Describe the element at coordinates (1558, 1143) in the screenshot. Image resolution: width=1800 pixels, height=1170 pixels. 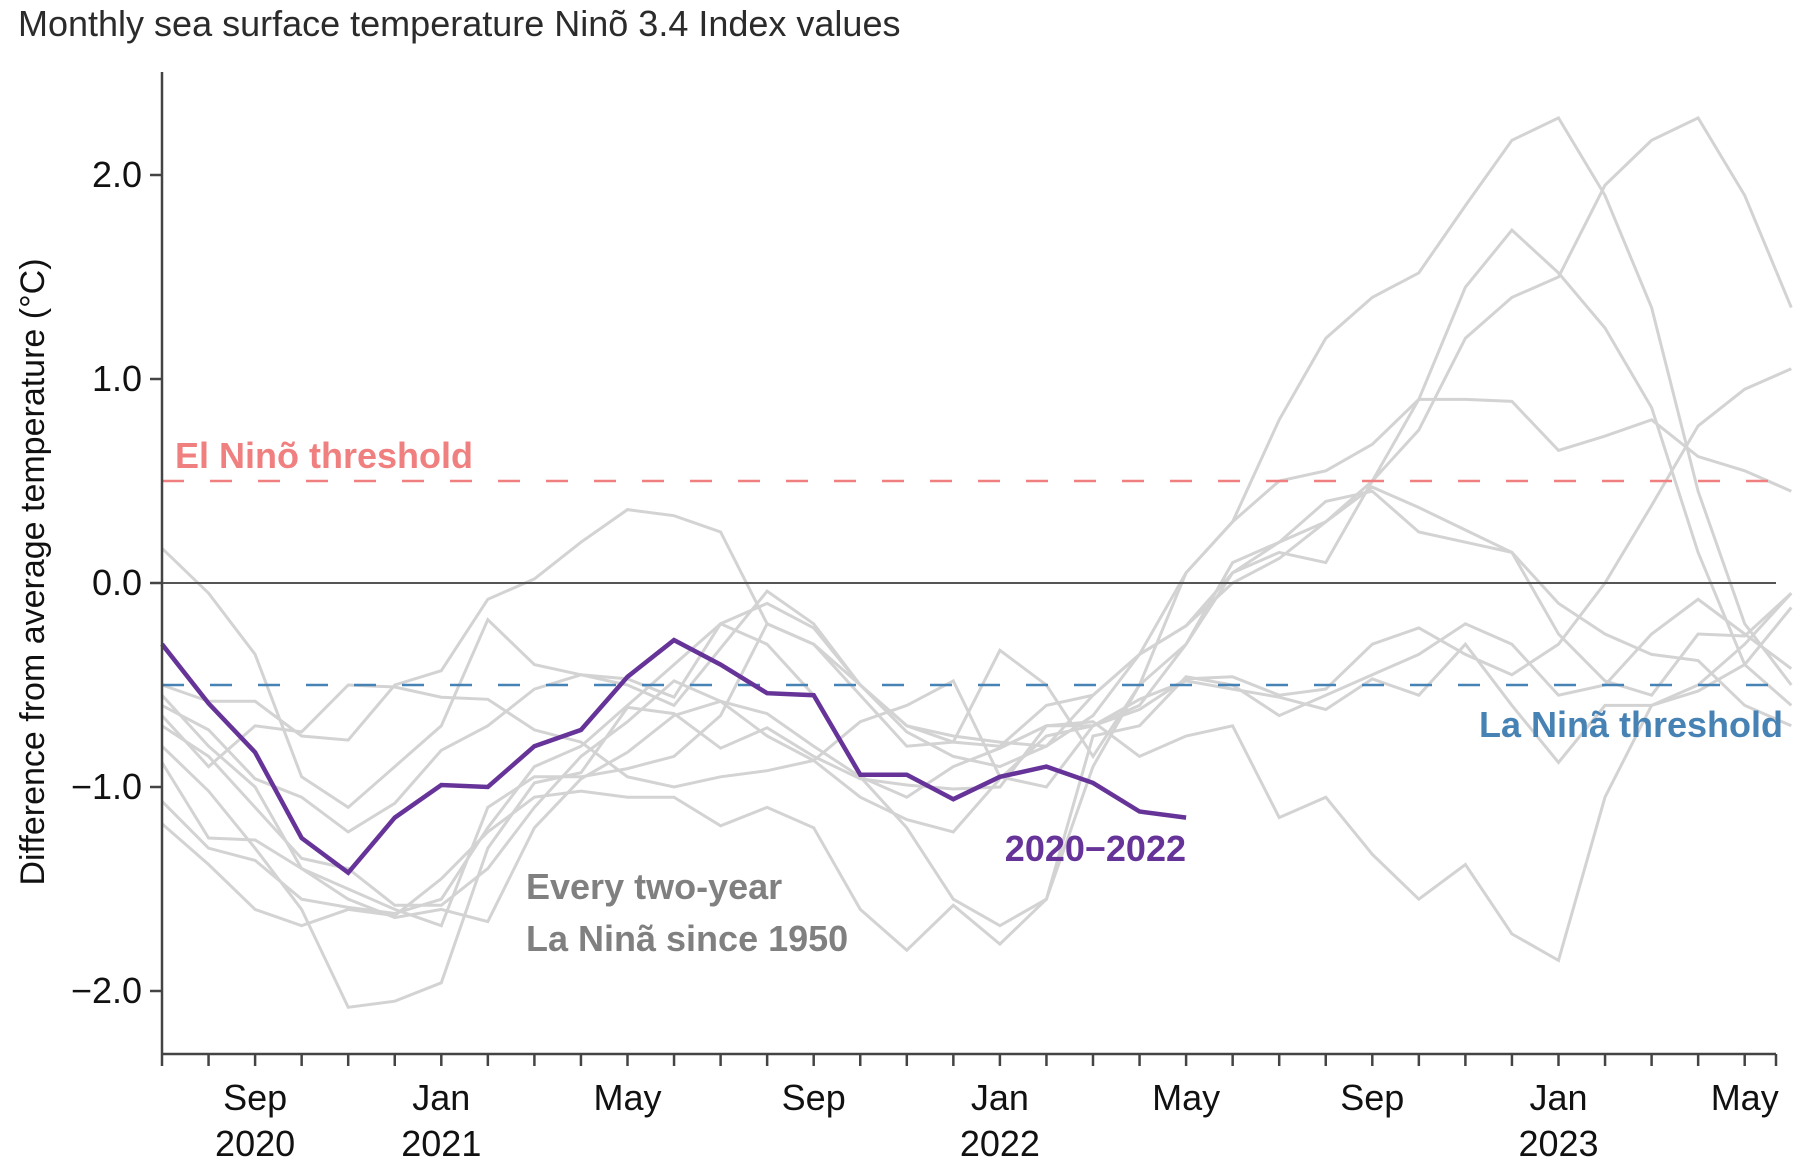
I see `x-tick-label-year: 2023` at that location.